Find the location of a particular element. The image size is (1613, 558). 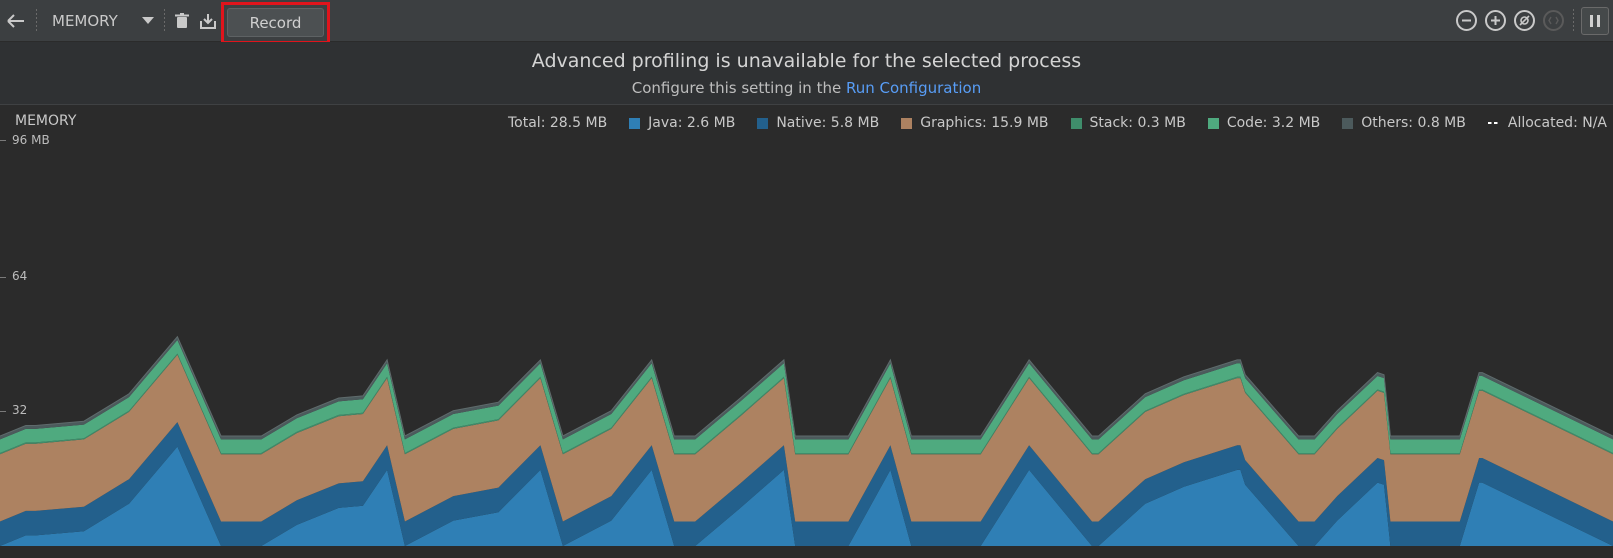

legend-label-total: Total: 28.5 MB is located at coordinates (558, 123).